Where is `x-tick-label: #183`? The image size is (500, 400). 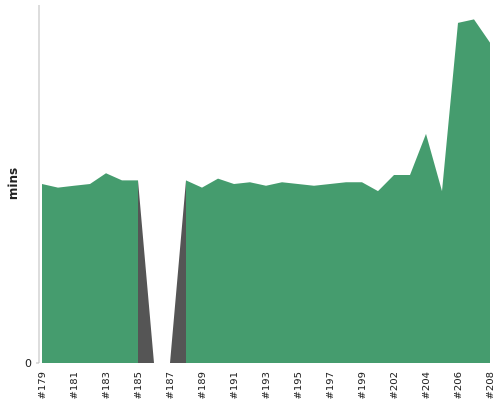 x-tick-label: #183 is located at coordinates (106, 385).